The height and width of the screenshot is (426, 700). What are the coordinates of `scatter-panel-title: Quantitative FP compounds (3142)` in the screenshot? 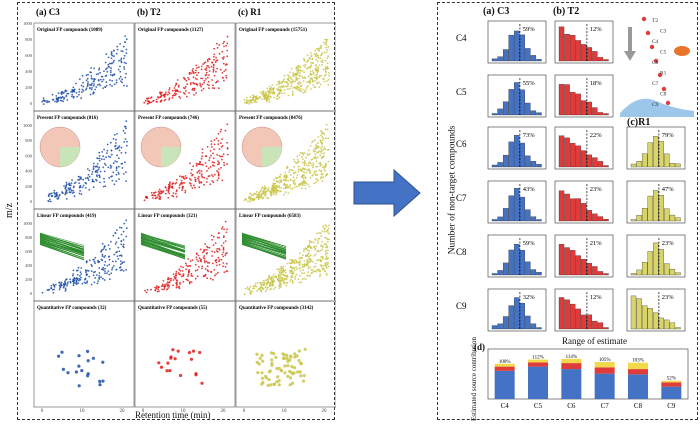 It's located at (276, 308).